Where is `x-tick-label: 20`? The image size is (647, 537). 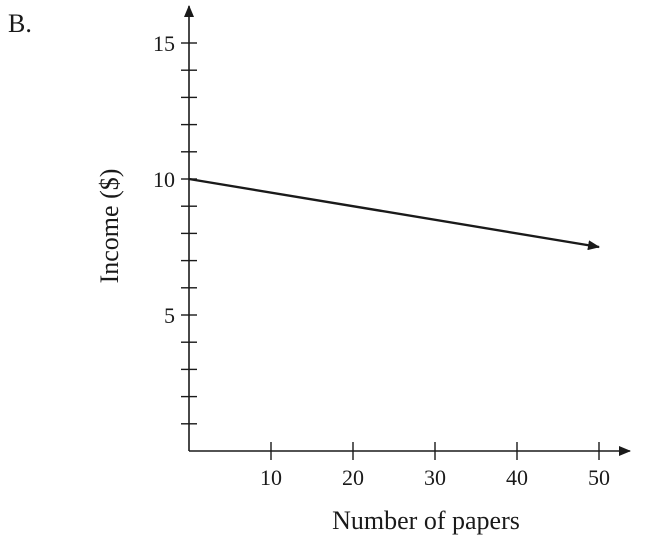
x-tick-label: 20 is located at coordinates (353, 477).